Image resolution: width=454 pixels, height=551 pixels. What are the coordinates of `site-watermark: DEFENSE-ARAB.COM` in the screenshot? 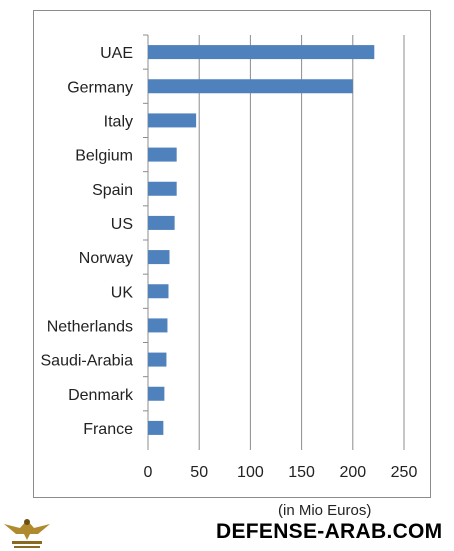 It's located at (329, 531).